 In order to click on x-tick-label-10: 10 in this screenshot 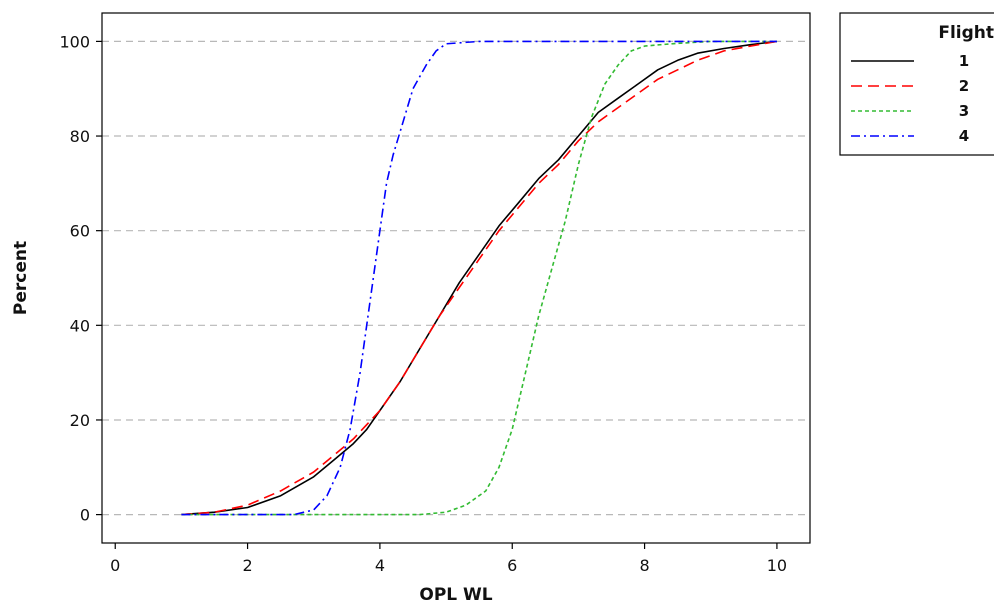, I will do `click(777, 565)`.